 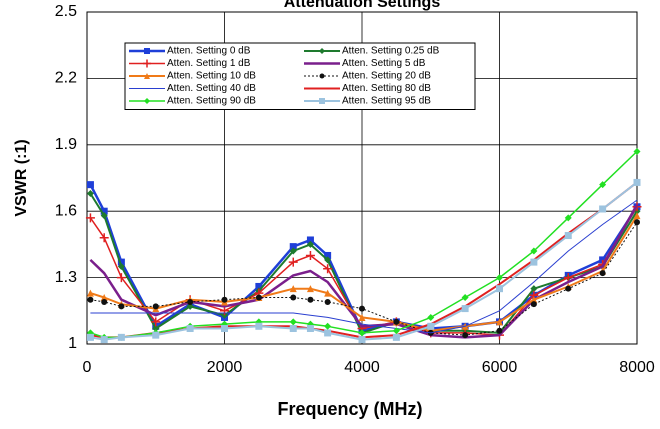 What do you see at coordinates (209, 51) in the screenshot?
I see `legend-label: Atten. Setting 0 dB` at bounding box center [209, 51].